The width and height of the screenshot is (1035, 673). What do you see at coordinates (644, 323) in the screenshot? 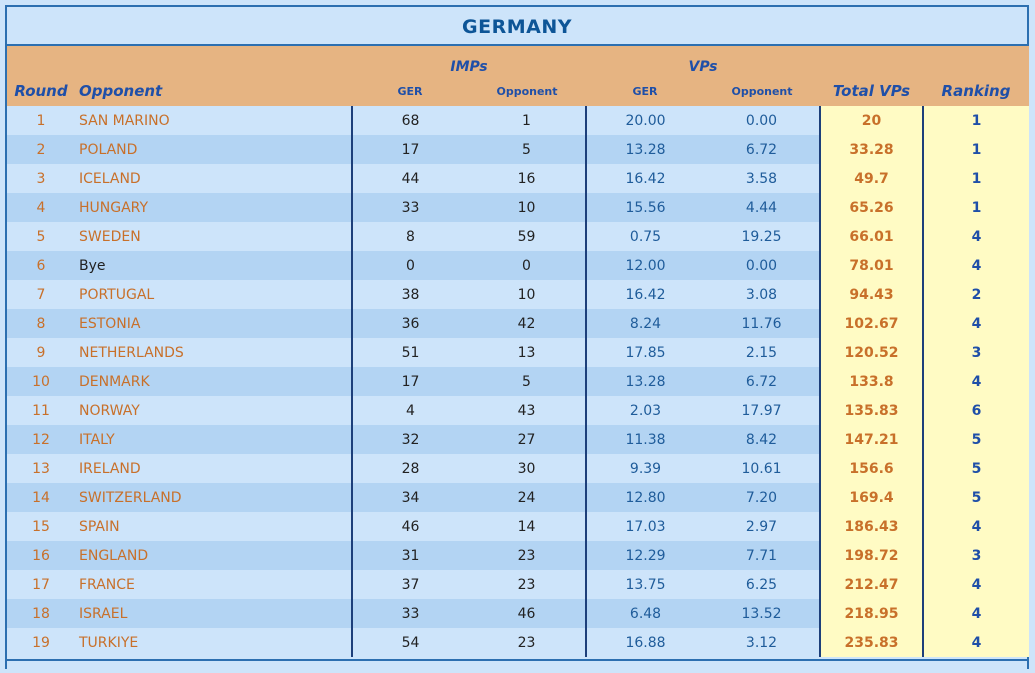
I see `vp-ger-cell: 8.24` at bounding box center [644, 323].